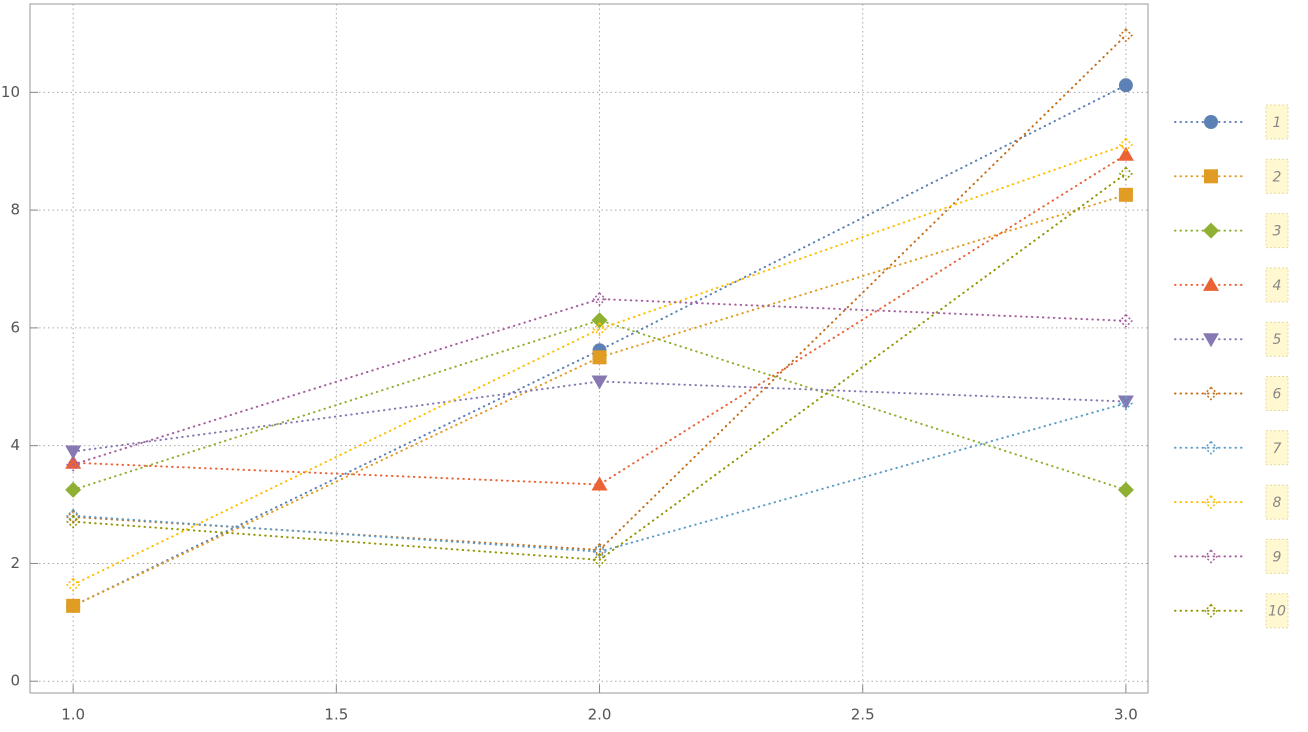 This screenshot has height=732, width=1308. What do you see at coordinates (1231, 393) in the screenshot?
I see `legend-item: 6` at bounding box center [1231, 393].